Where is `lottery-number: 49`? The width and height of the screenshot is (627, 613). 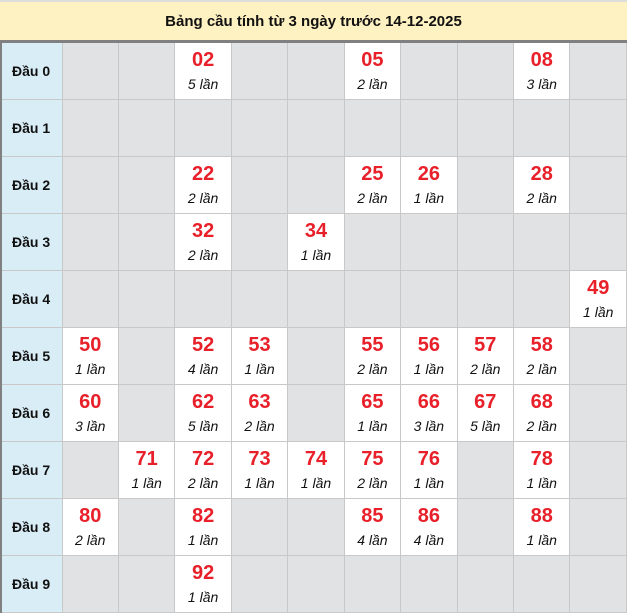 lottery-number: 49 is located at coordinates (598, 288).